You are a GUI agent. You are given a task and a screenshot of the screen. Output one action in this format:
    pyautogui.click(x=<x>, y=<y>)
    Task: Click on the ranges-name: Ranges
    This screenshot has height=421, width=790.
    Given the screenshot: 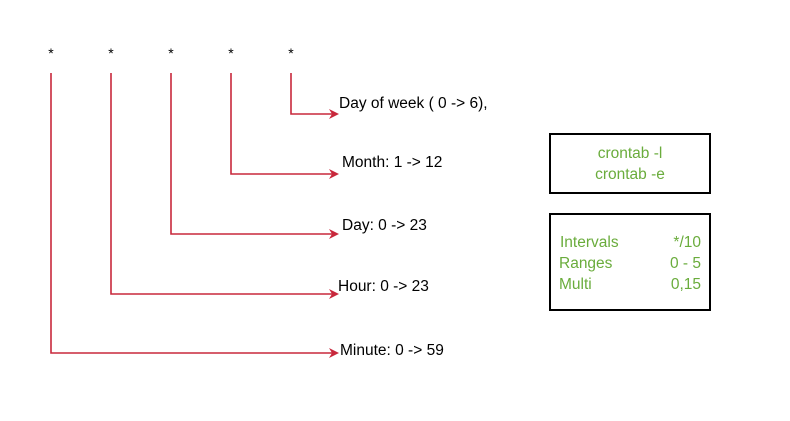 What is the action you would take?
    pyautogui.click(x=586, y=263)
    